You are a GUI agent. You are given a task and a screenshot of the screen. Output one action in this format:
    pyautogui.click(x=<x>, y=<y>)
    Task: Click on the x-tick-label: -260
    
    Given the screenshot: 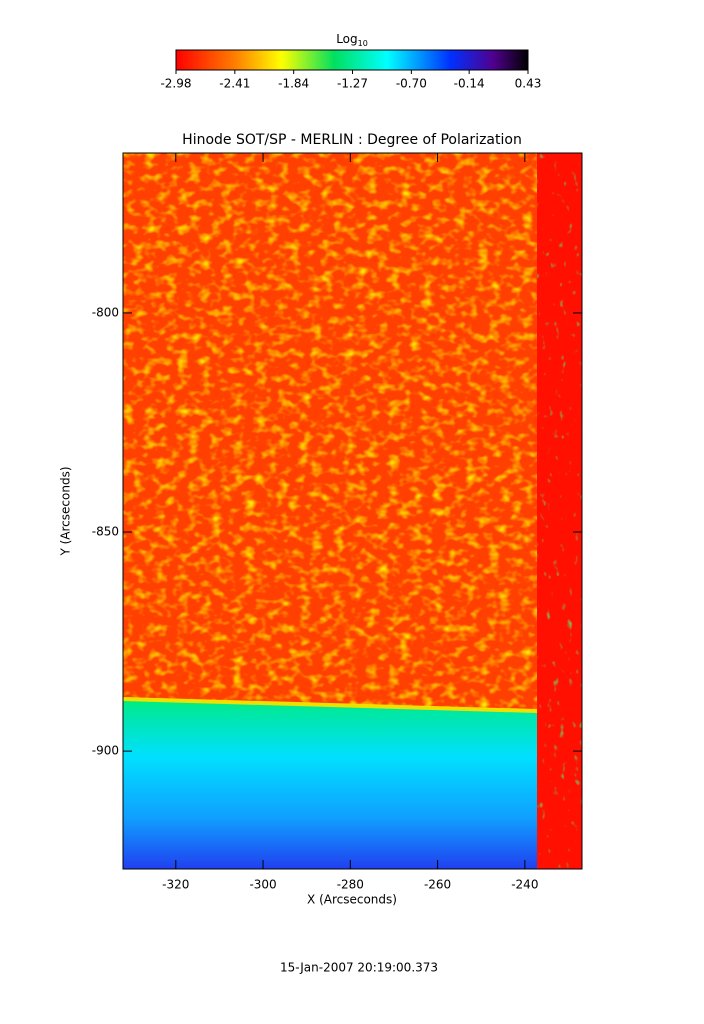 What is the action you would take?
    pyautogui.click(x=437, y=885)
    